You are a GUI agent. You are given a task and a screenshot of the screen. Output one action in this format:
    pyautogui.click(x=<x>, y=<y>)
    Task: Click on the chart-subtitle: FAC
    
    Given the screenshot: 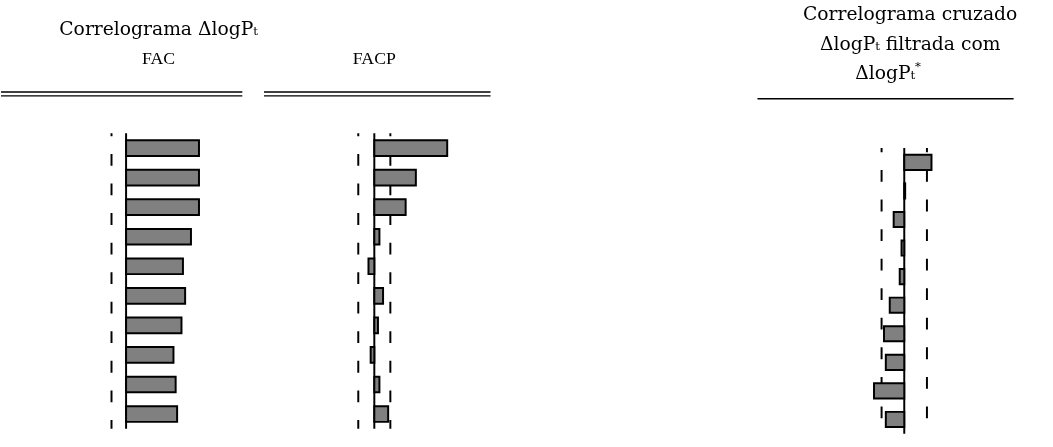 What is the action you would take?
    pyautogui.click(x=159, y=58)
    